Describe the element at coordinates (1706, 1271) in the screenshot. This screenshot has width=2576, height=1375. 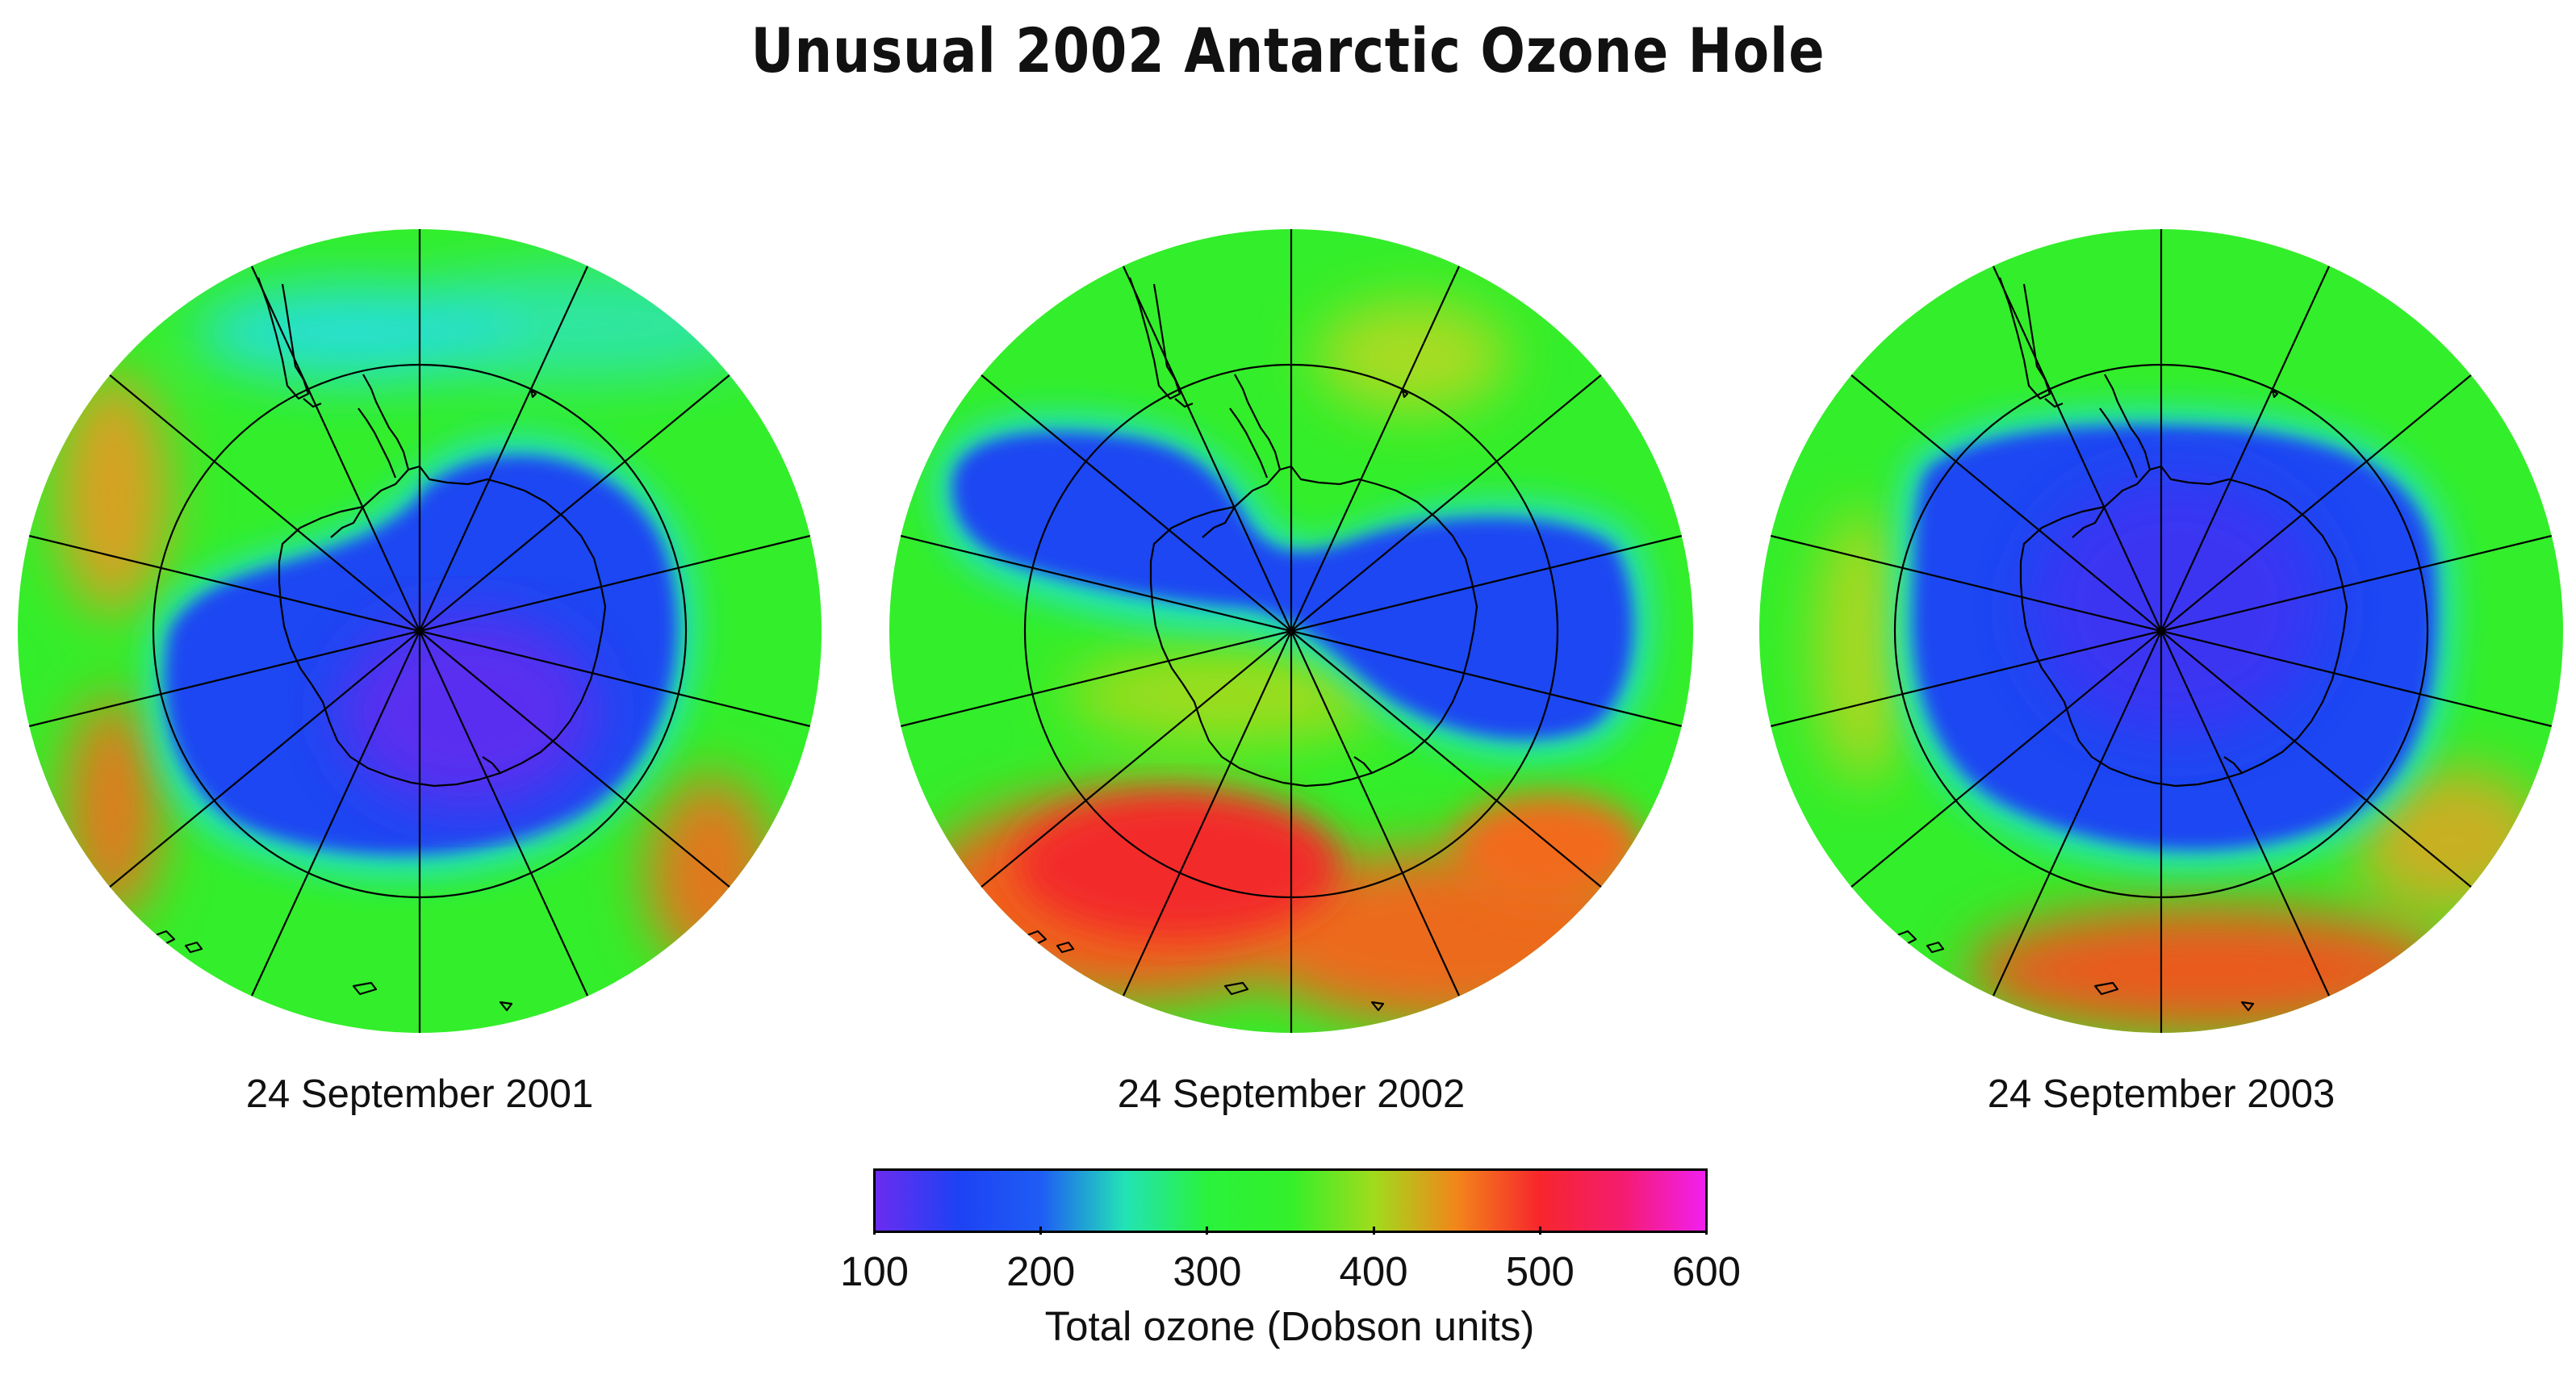
I see `colorbar-tick-label: 600` at that location.